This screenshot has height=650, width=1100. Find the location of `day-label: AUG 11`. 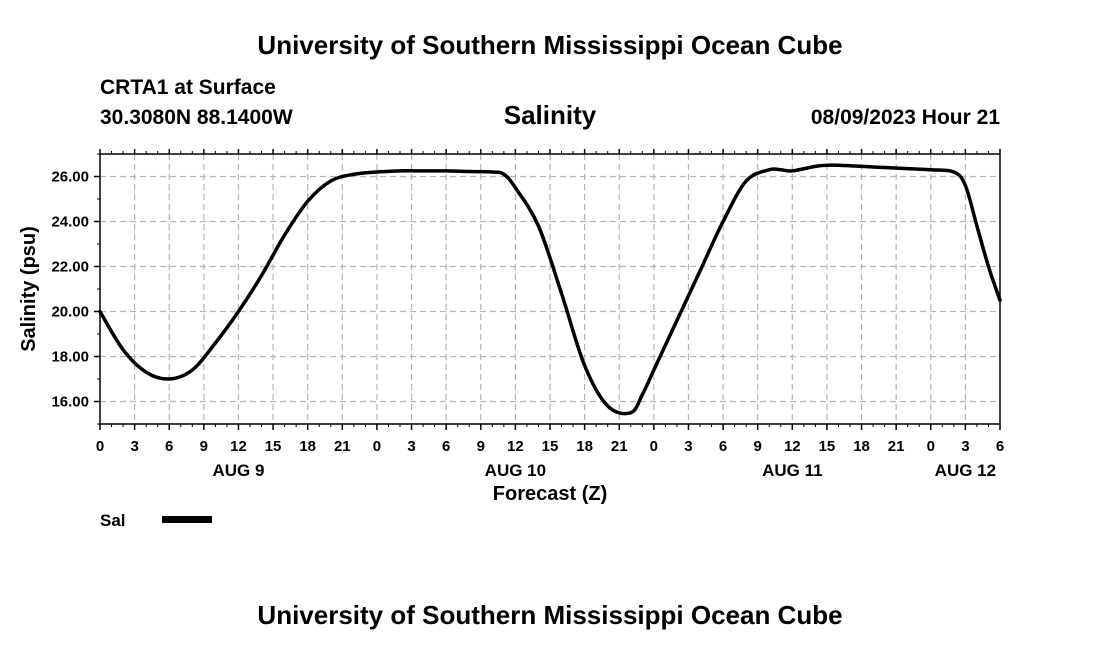

day-label: AUG 11 is located at coordinates (792, 470).